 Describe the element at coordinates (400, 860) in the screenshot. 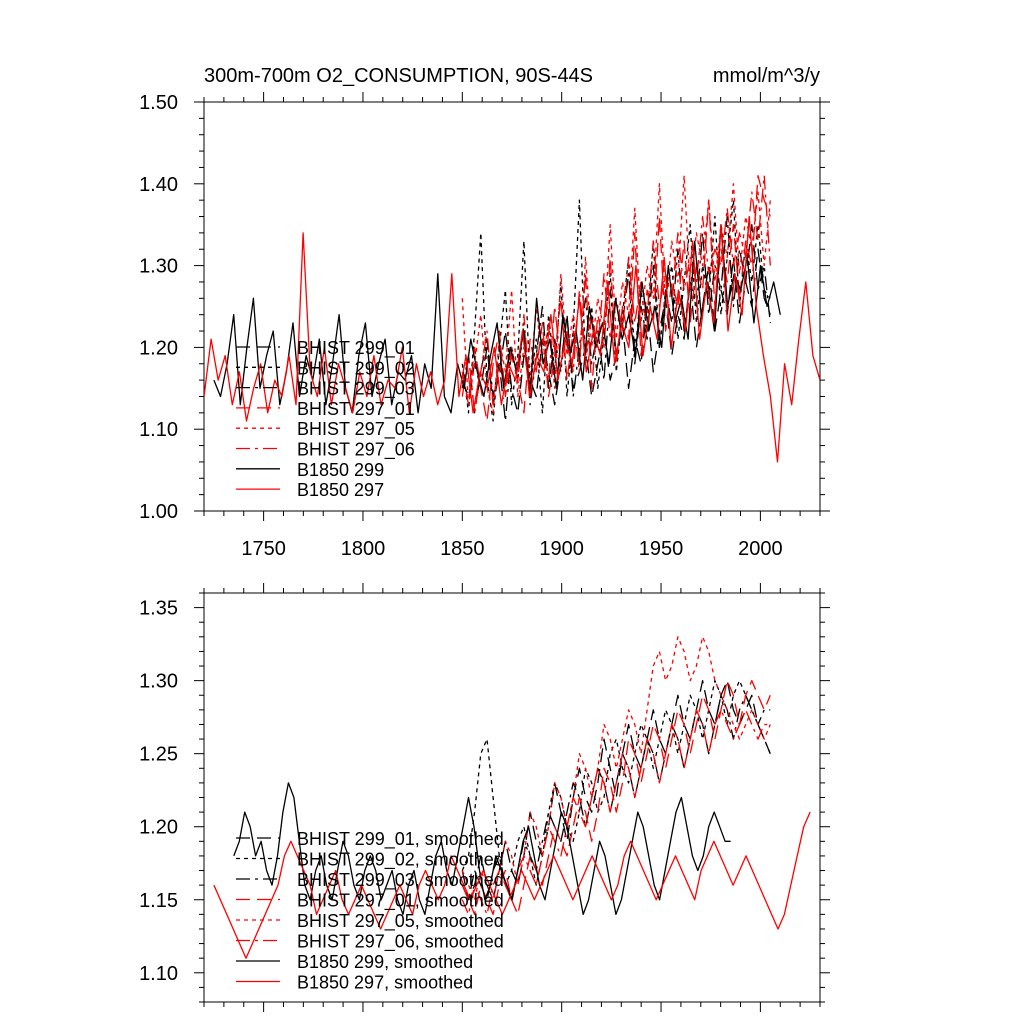

I see `legend-label: BHIST 299_02, smoothed` at that location.